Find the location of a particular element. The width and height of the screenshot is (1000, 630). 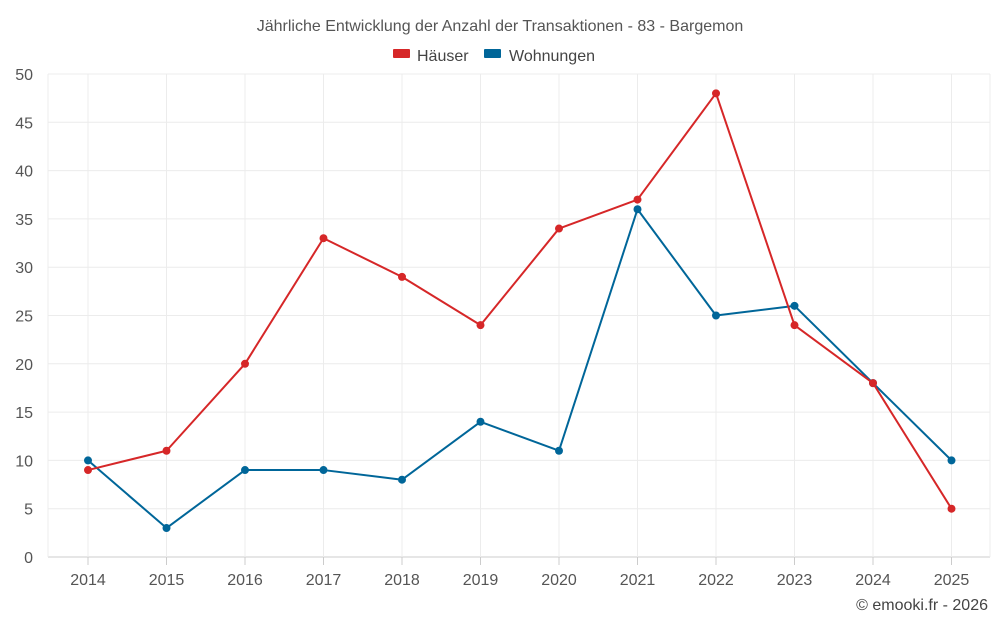

y-tick-label: 5 is located at coordinates (28, 510).